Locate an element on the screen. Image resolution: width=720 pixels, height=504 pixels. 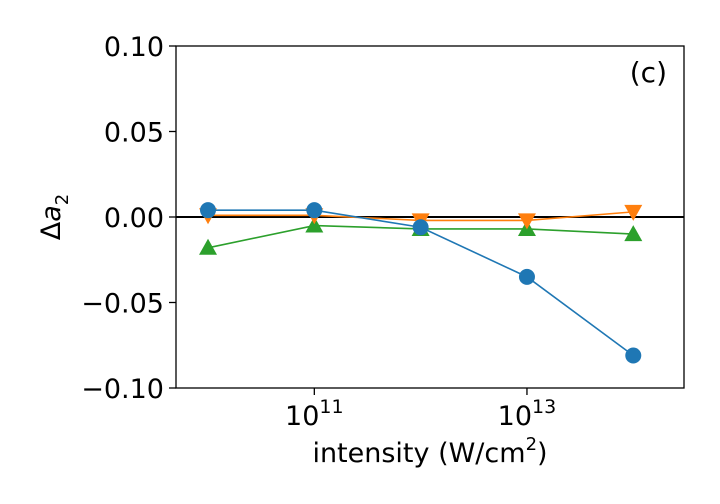
y-tick-label: 0.00 is located at coordinates (134, 218).